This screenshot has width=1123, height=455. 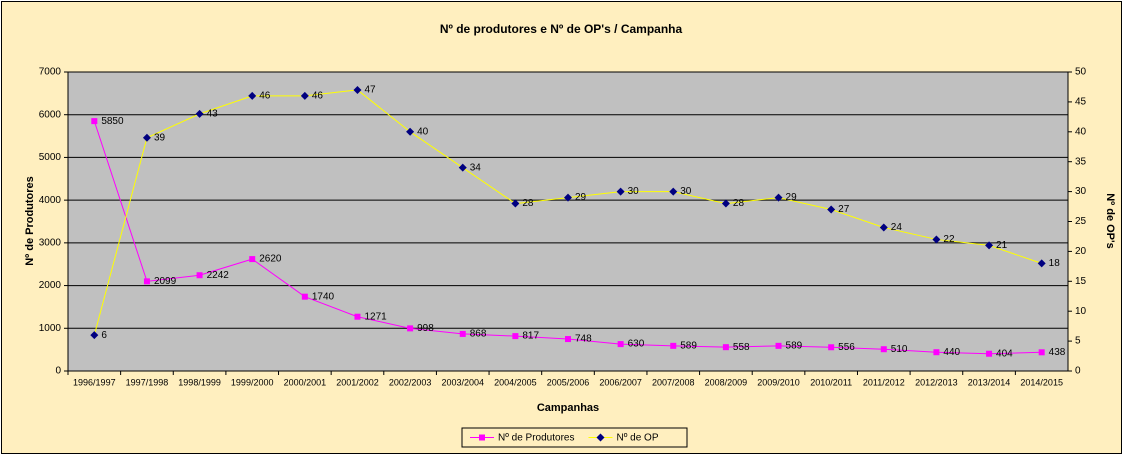 I want to click on y2-tick-label: 25, so click(x=1081, y=221).